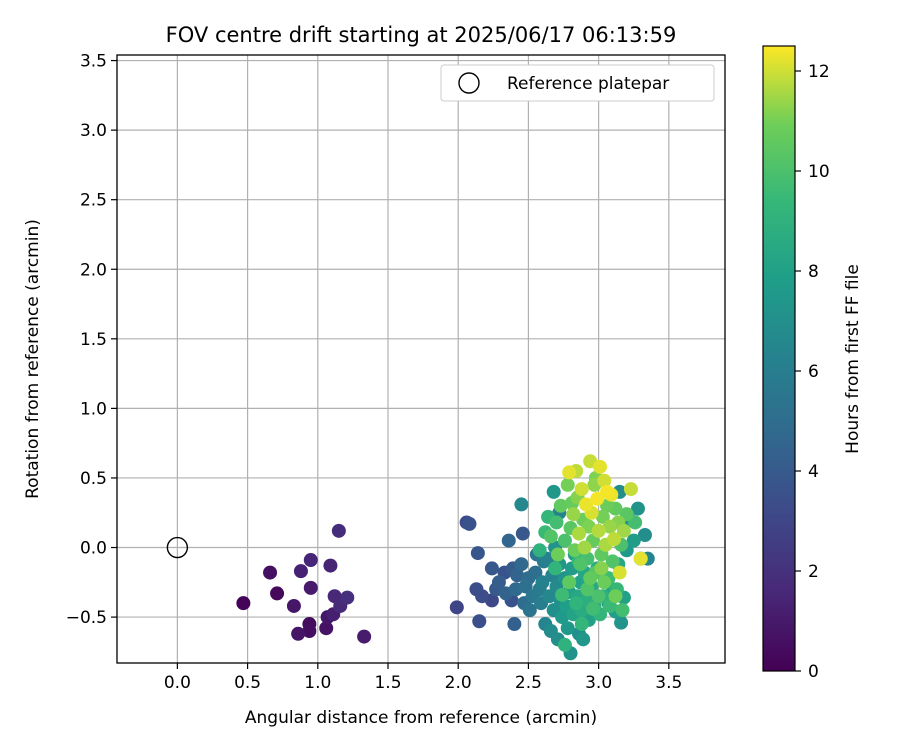 The width and height of the screenshot is (900, 750). I want to click on colorbar-tick-label: 10, so click(819, 172).